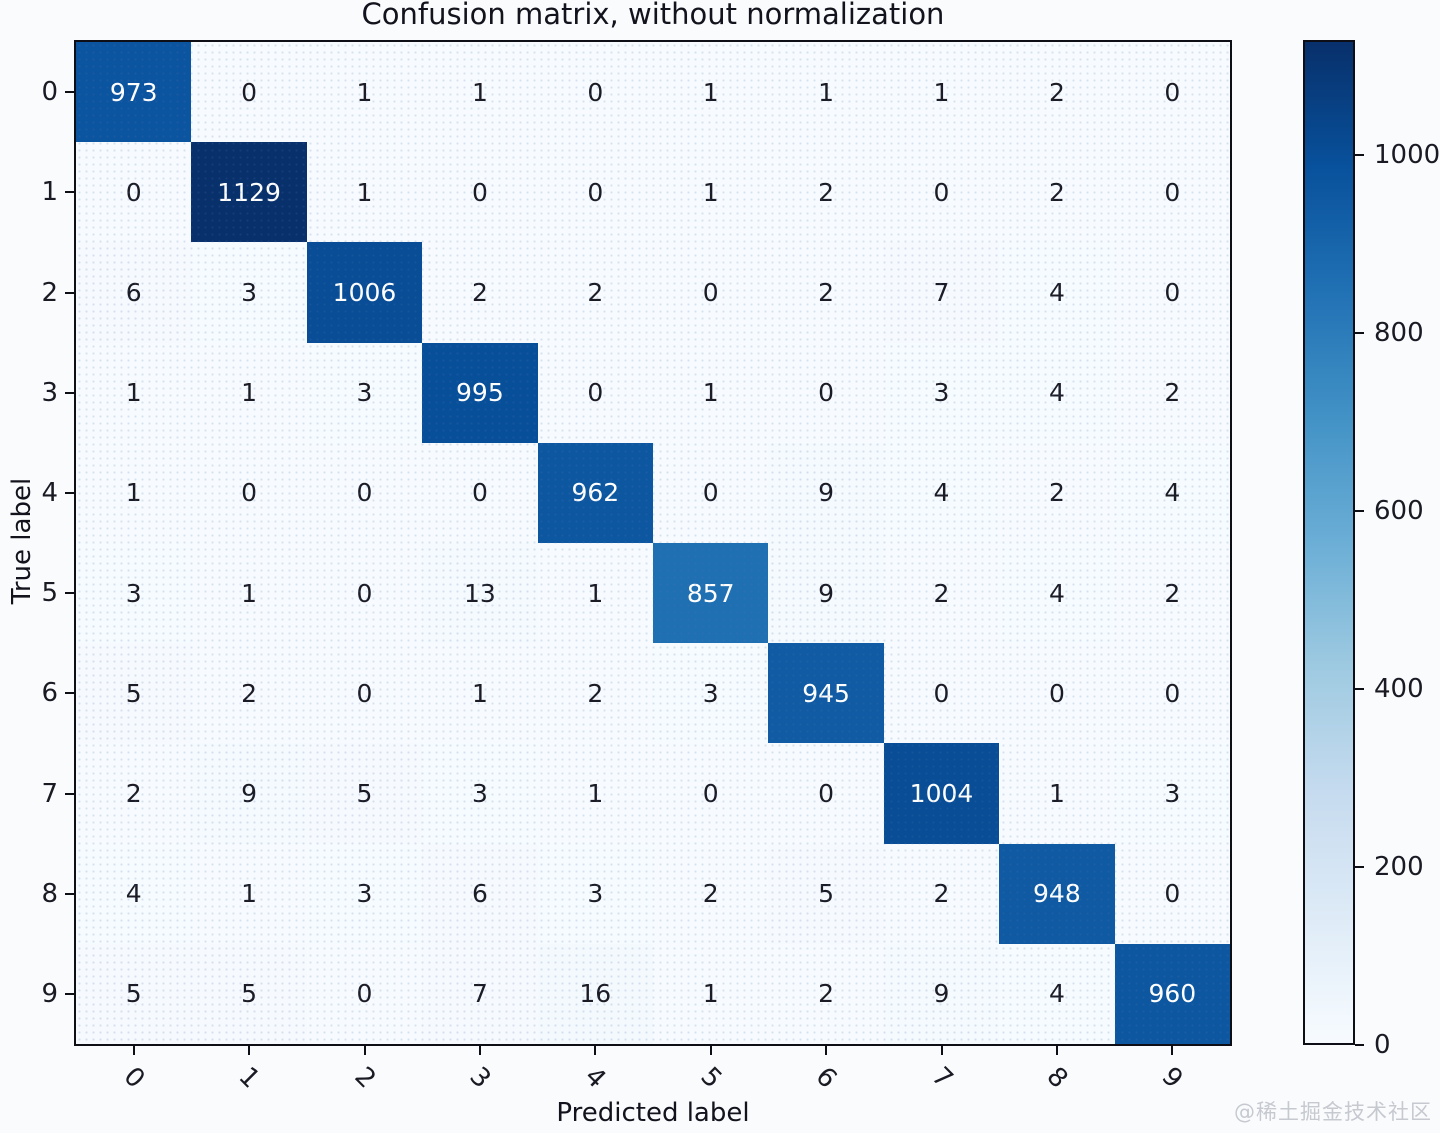 The width and height of the screenshot is (1440, 1133). What do you see at coordinates (249, 1078) in the screenshot?
I see `x-tick-label: 1` at bounding box center [249, 1078].